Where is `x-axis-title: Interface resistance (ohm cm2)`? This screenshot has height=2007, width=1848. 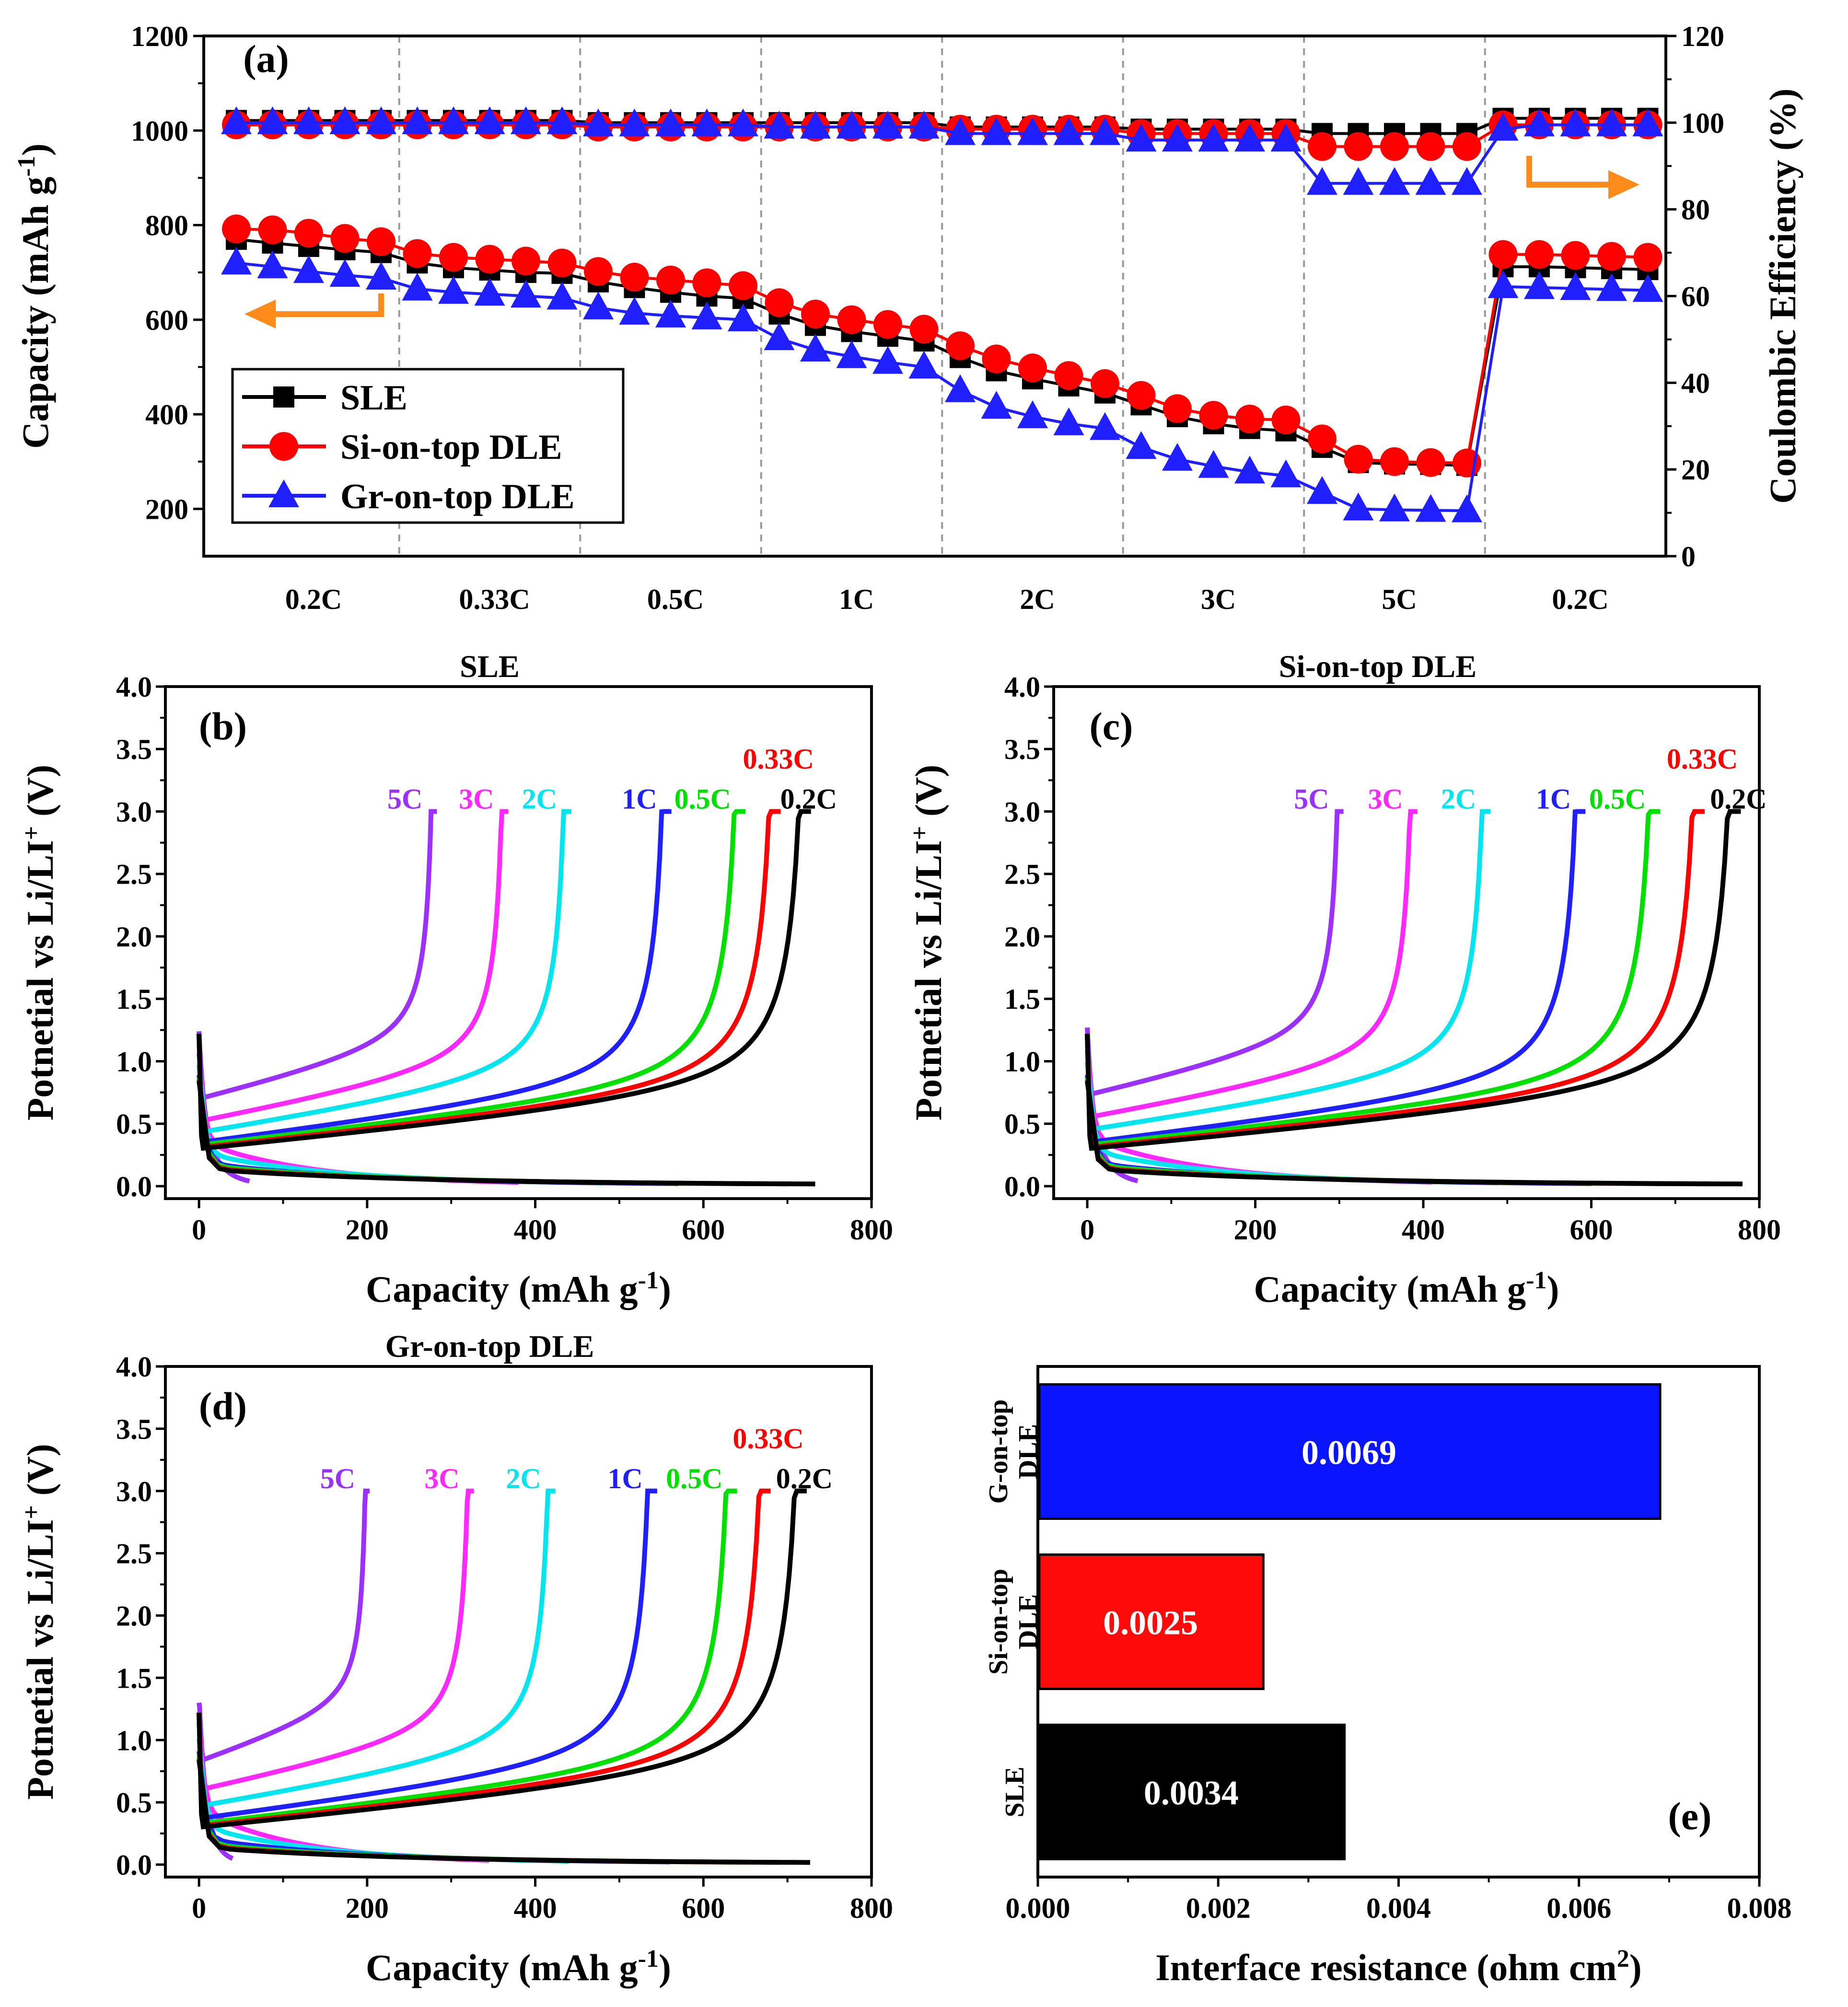 x-axis-title: Interface resistance (ohm cm2) is located at coordinates (1398, 1966).